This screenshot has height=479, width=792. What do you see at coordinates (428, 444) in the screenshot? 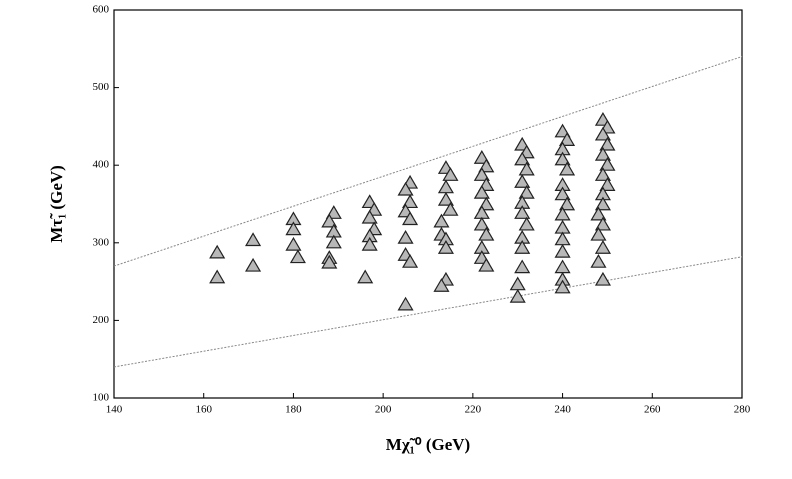
I see `x-axis-label: Mχ̃₁⁰ (GeV)` at bounding box center [428, 444].